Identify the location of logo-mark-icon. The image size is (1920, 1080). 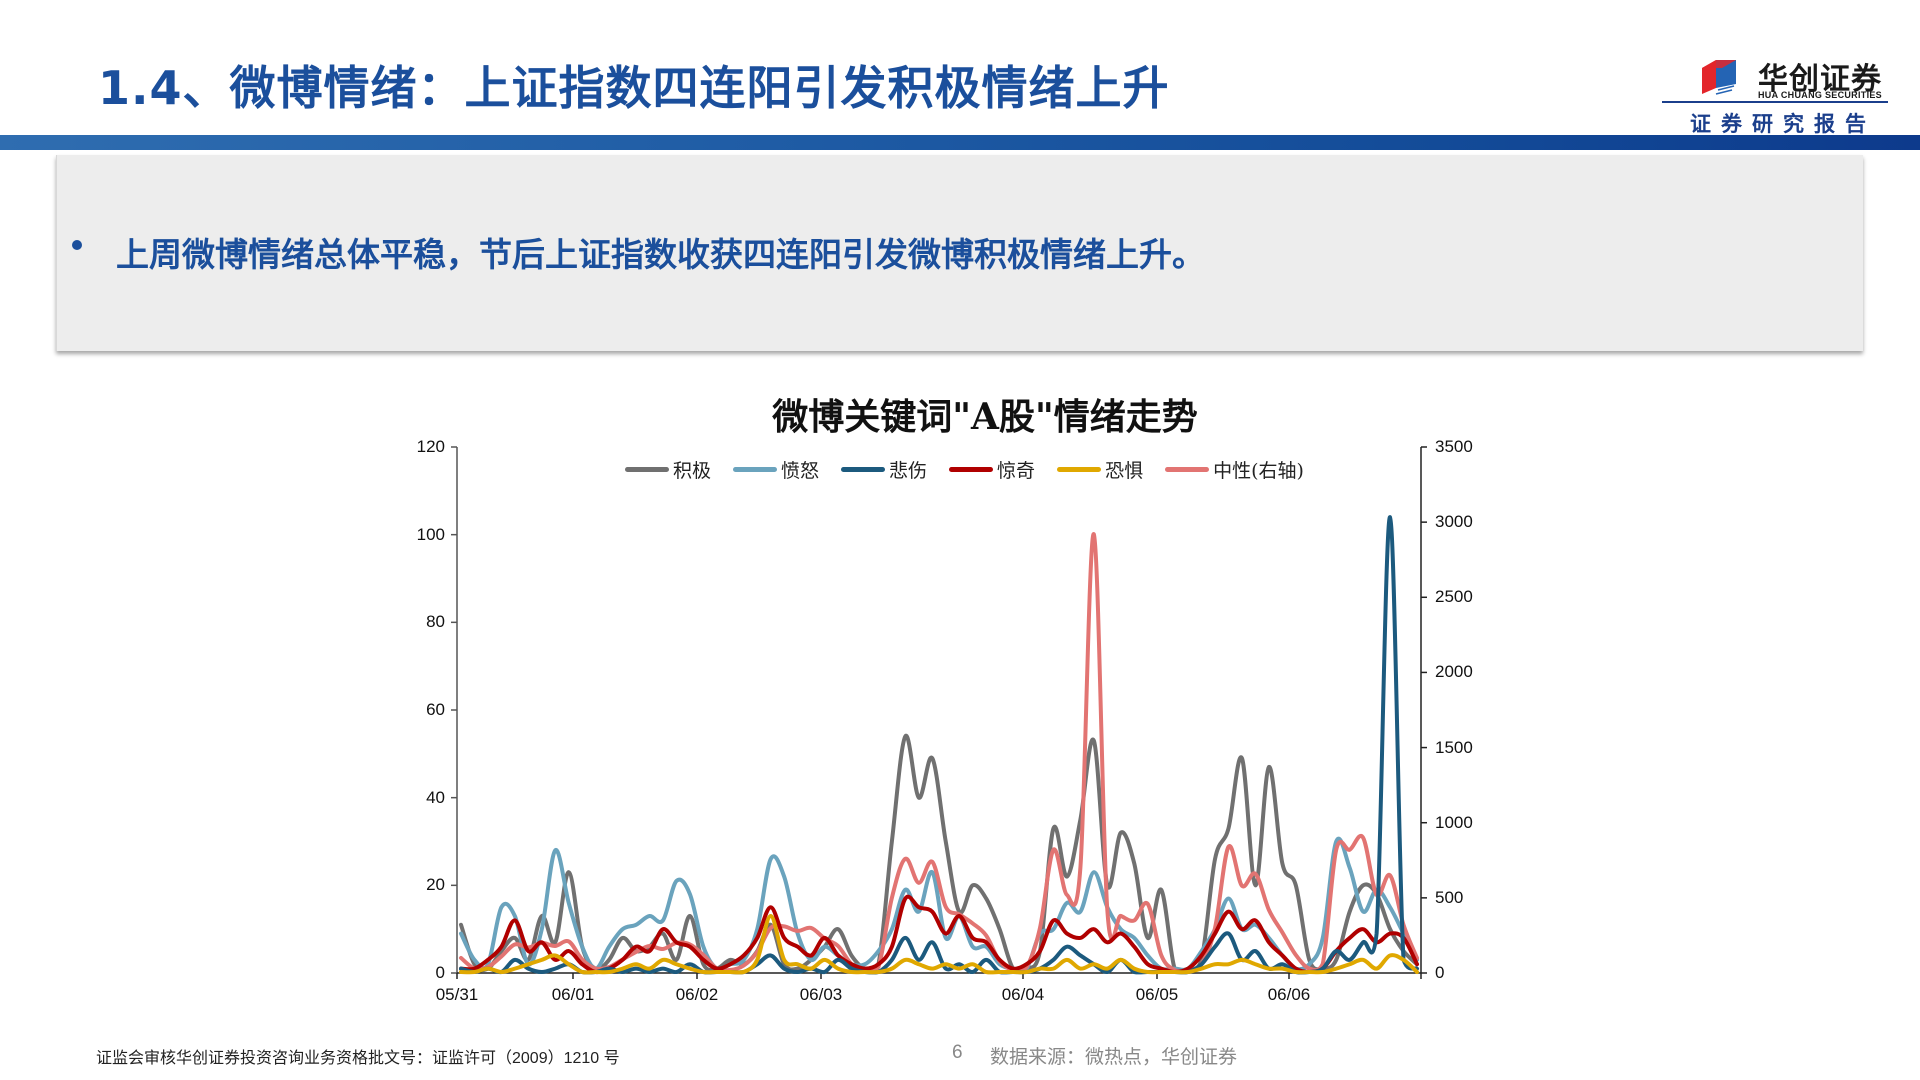
(1719, 77).